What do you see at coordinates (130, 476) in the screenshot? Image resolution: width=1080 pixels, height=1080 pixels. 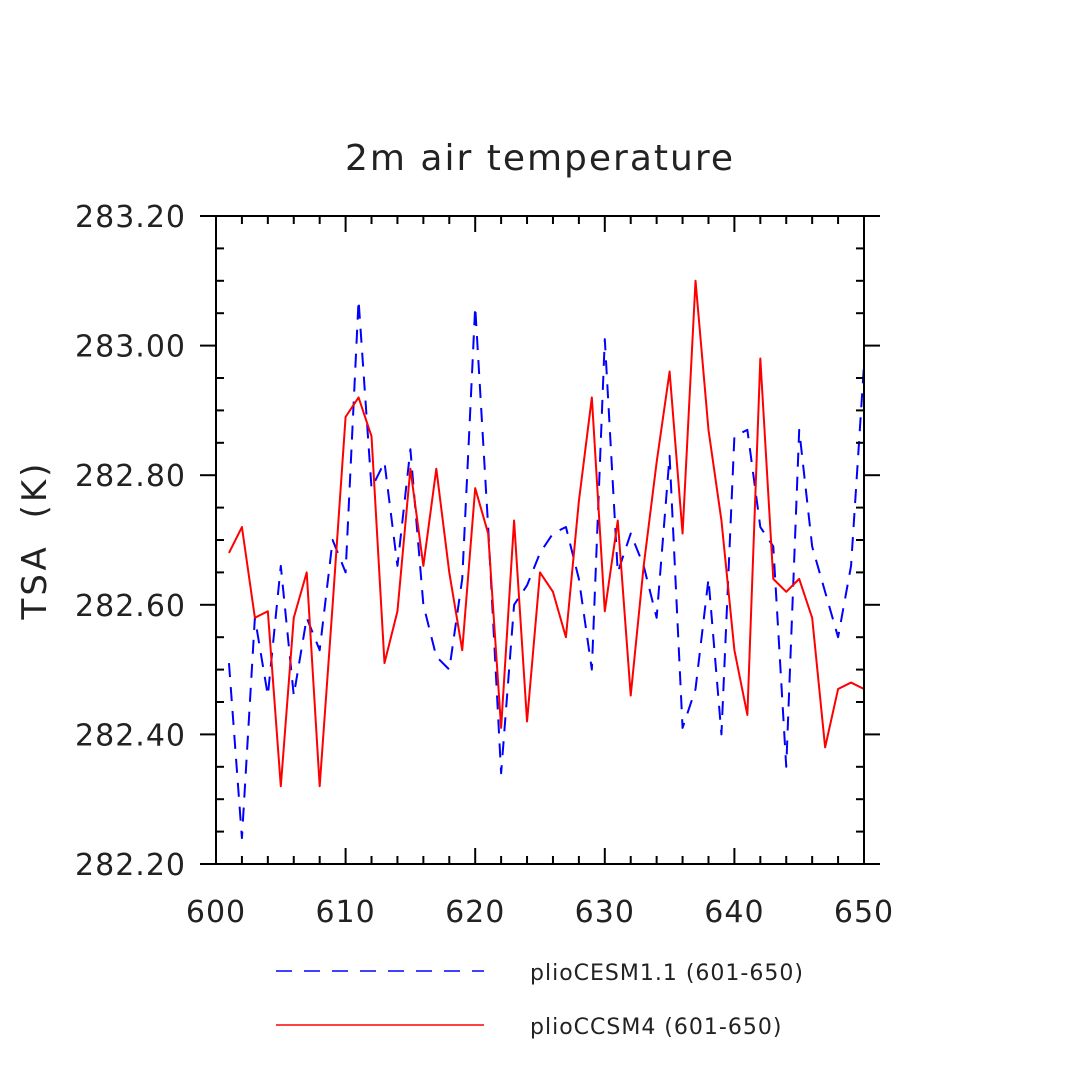 I see `y-tick-label: 282.80` at bounding box center [130, 476].